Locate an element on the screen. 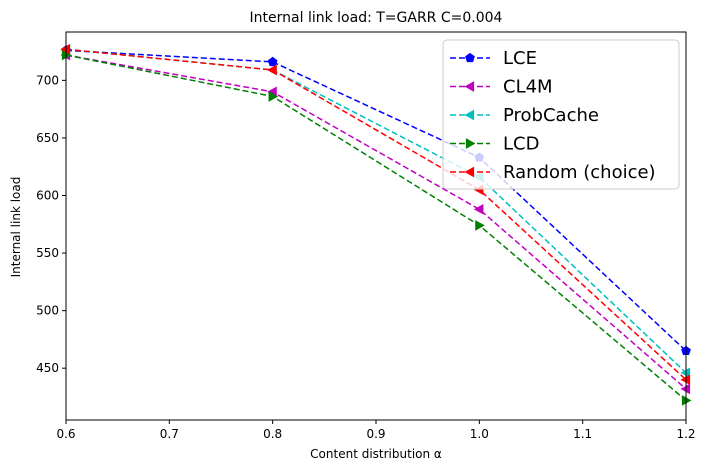  y-tick-label-2: 550 is located at coordinates (47, 253).